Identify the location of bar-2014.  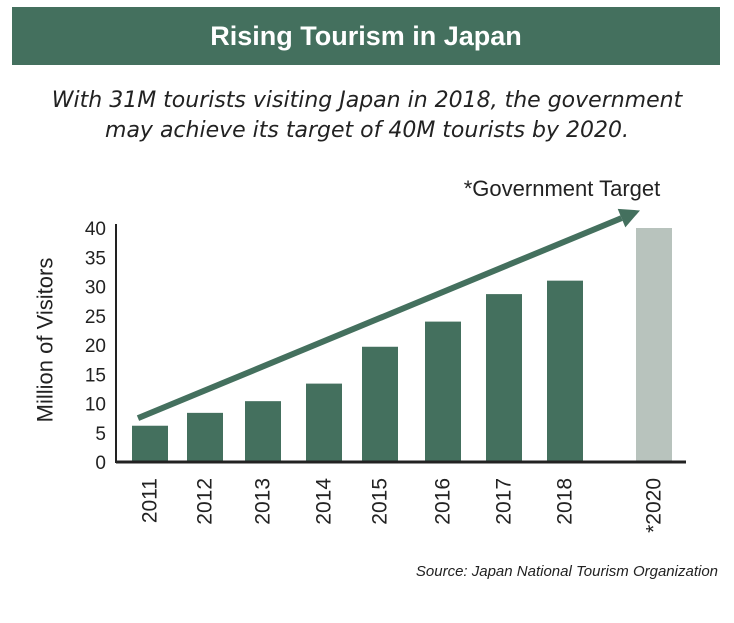
(324, 422).